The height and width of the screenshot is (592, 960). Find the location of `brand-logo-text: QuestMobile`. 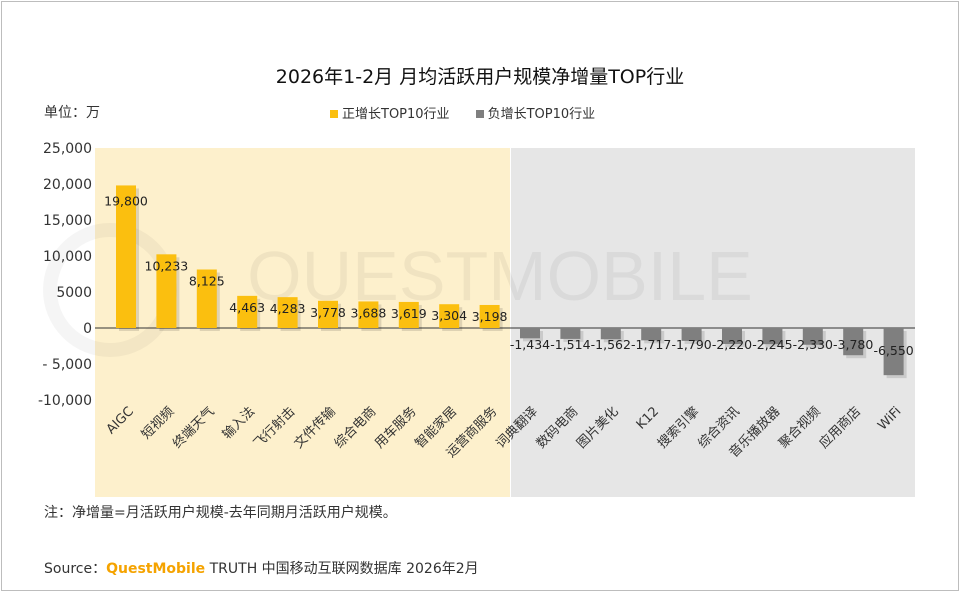

brand-logo-text: QuestMobile is located at coordinates (156, 569).